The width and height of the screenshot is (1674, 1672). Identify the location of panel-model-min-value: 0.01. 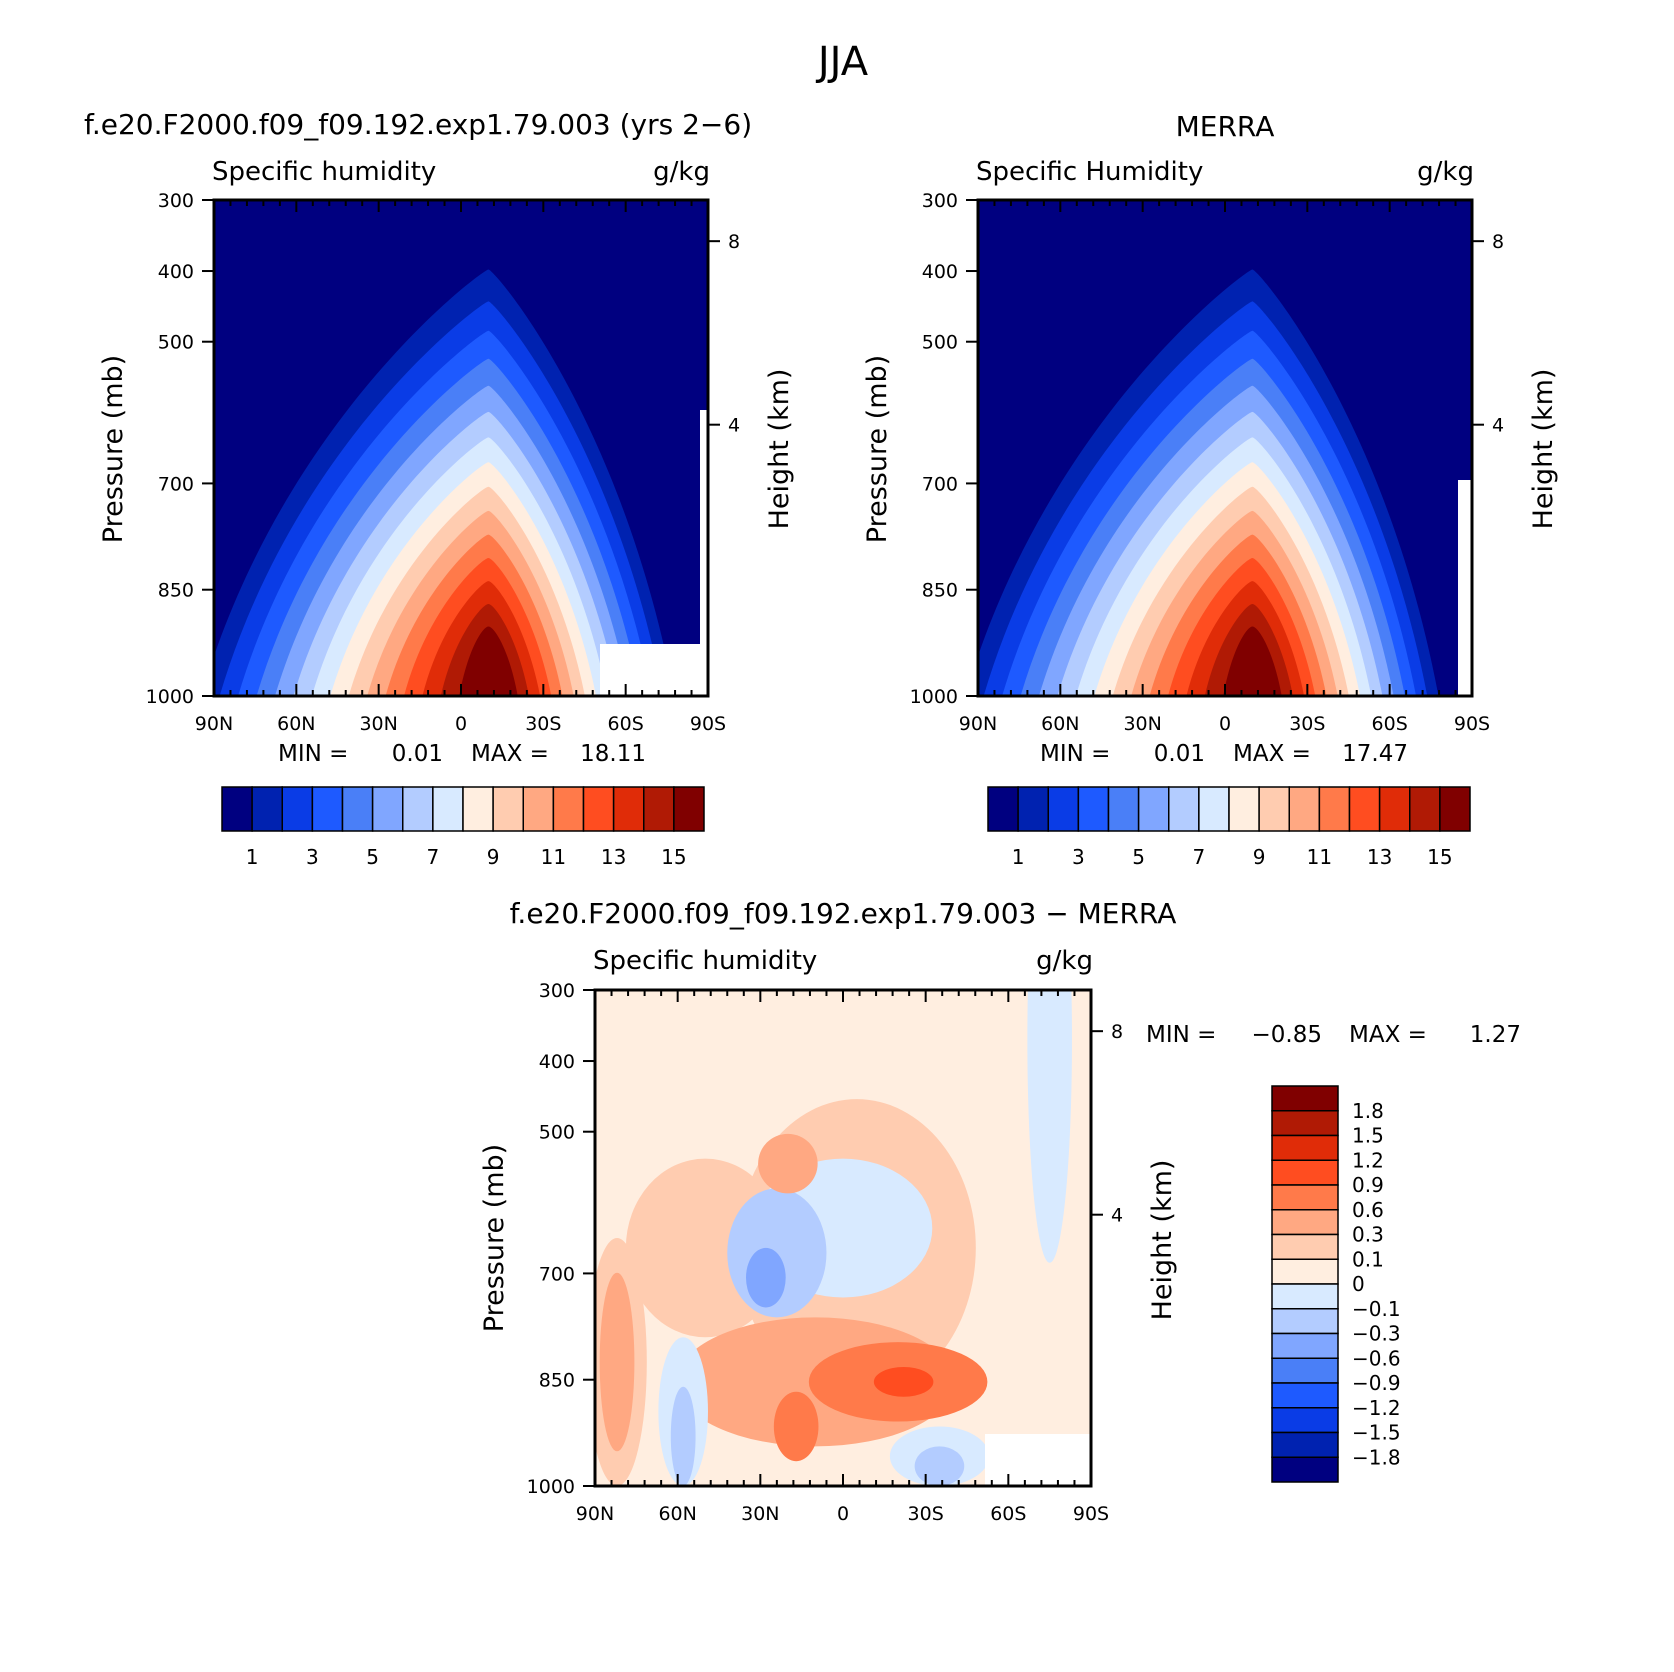
(417, 754).